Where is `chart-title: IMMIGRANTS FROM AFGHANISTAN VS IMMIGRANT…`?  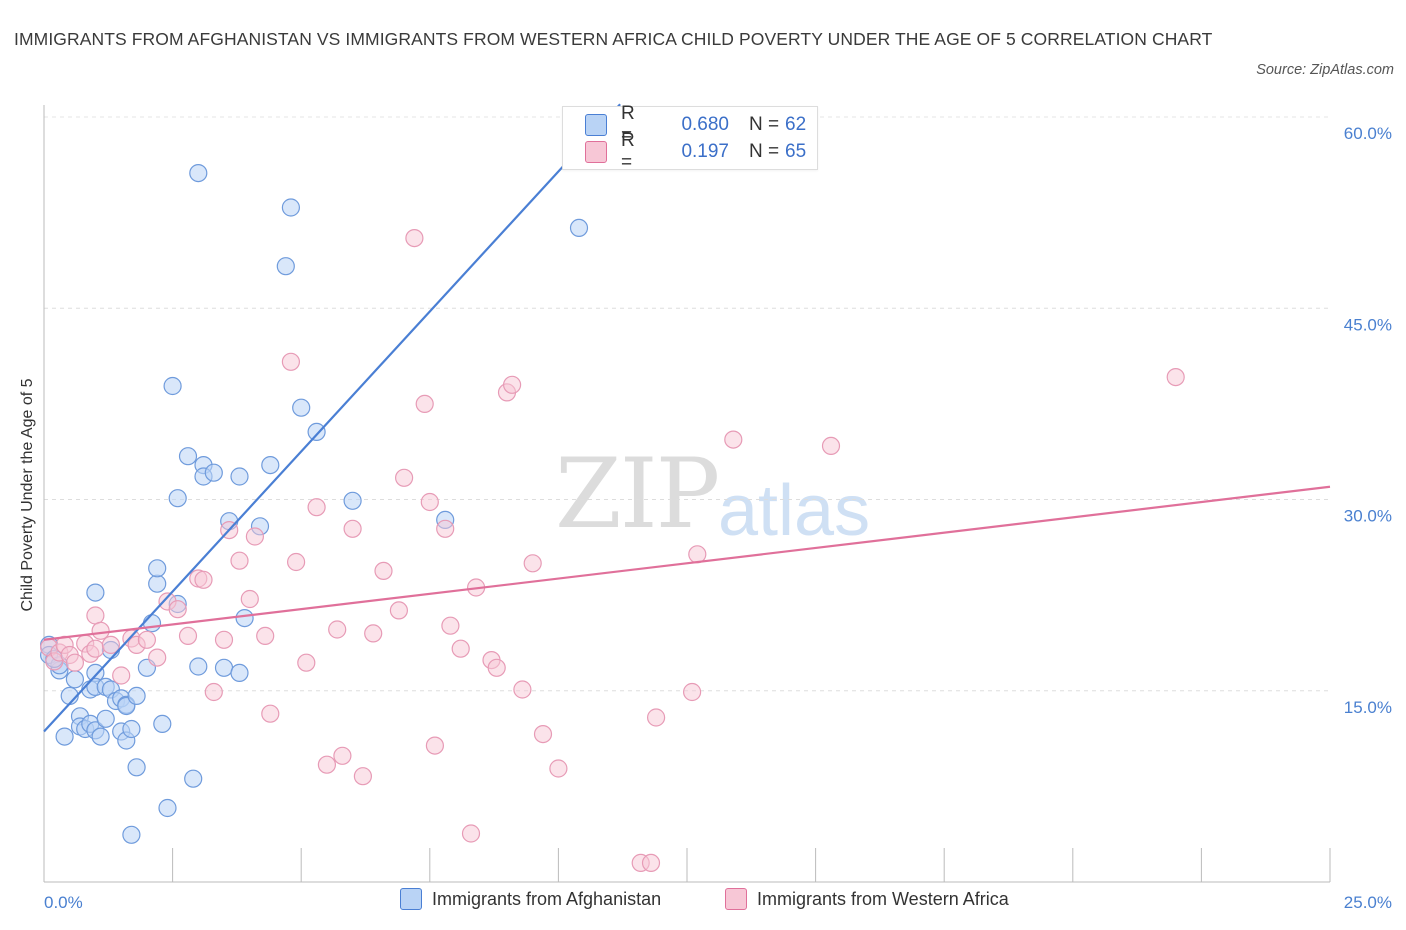 chart-title: IMMIGRANTS FROM AFGHANISTAN VS IMMIGRANT… is located at coordinates (613, 39).